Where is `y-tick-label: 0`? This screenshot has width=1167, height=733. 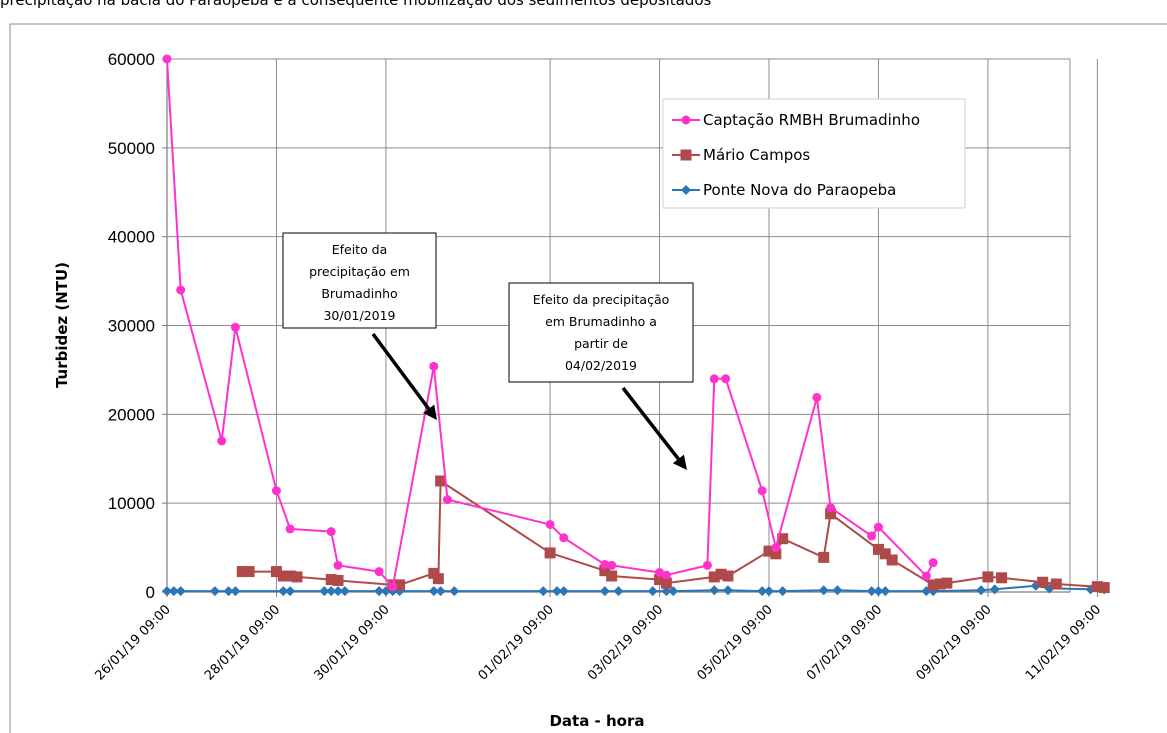 y-tick-label: 0 is located at coordinates (150, 592).